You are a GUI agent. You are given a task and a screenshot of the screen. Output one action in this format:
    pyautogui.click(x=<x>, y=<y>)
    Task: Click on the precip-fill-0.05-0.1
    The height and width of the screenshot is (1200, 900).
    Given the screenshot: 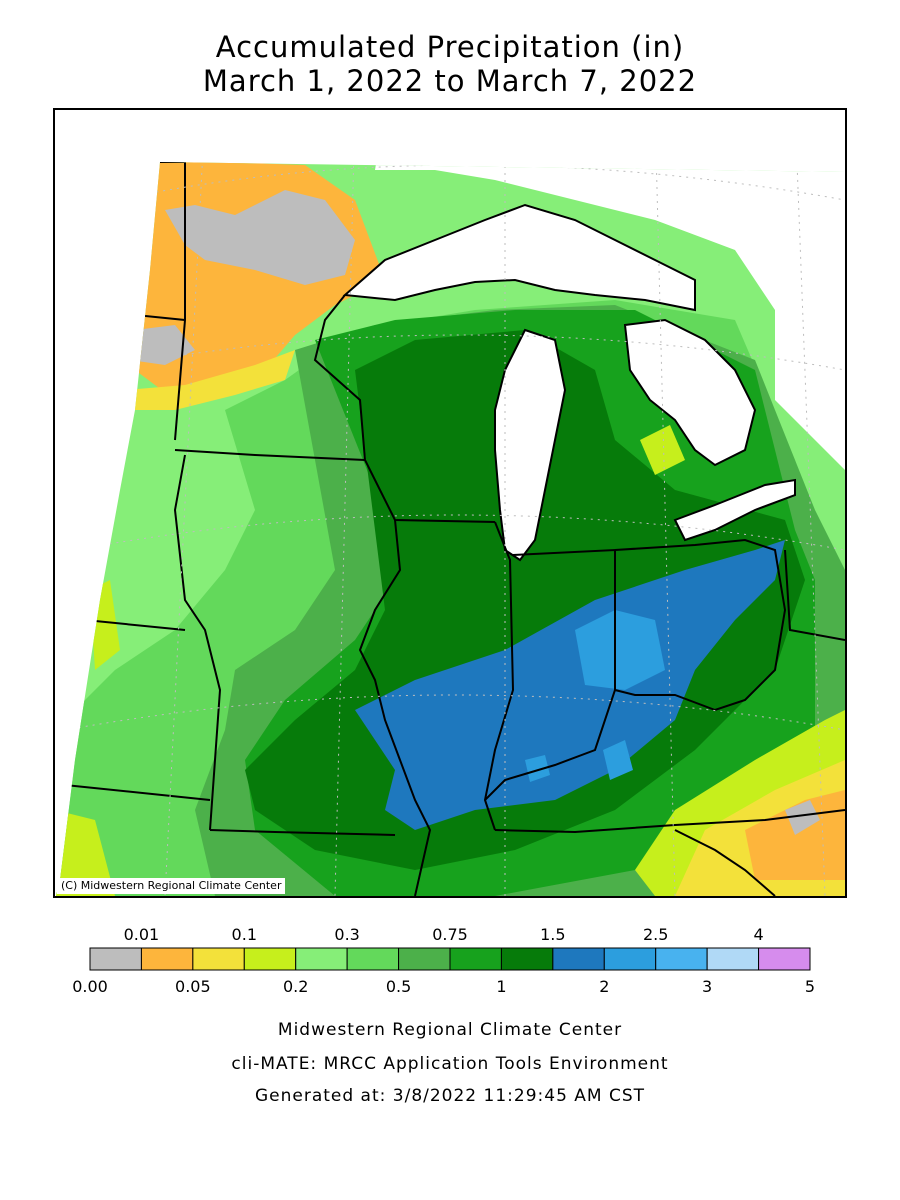 What is the action you would take?
    pyautogui.click(x=210, y=380)
    